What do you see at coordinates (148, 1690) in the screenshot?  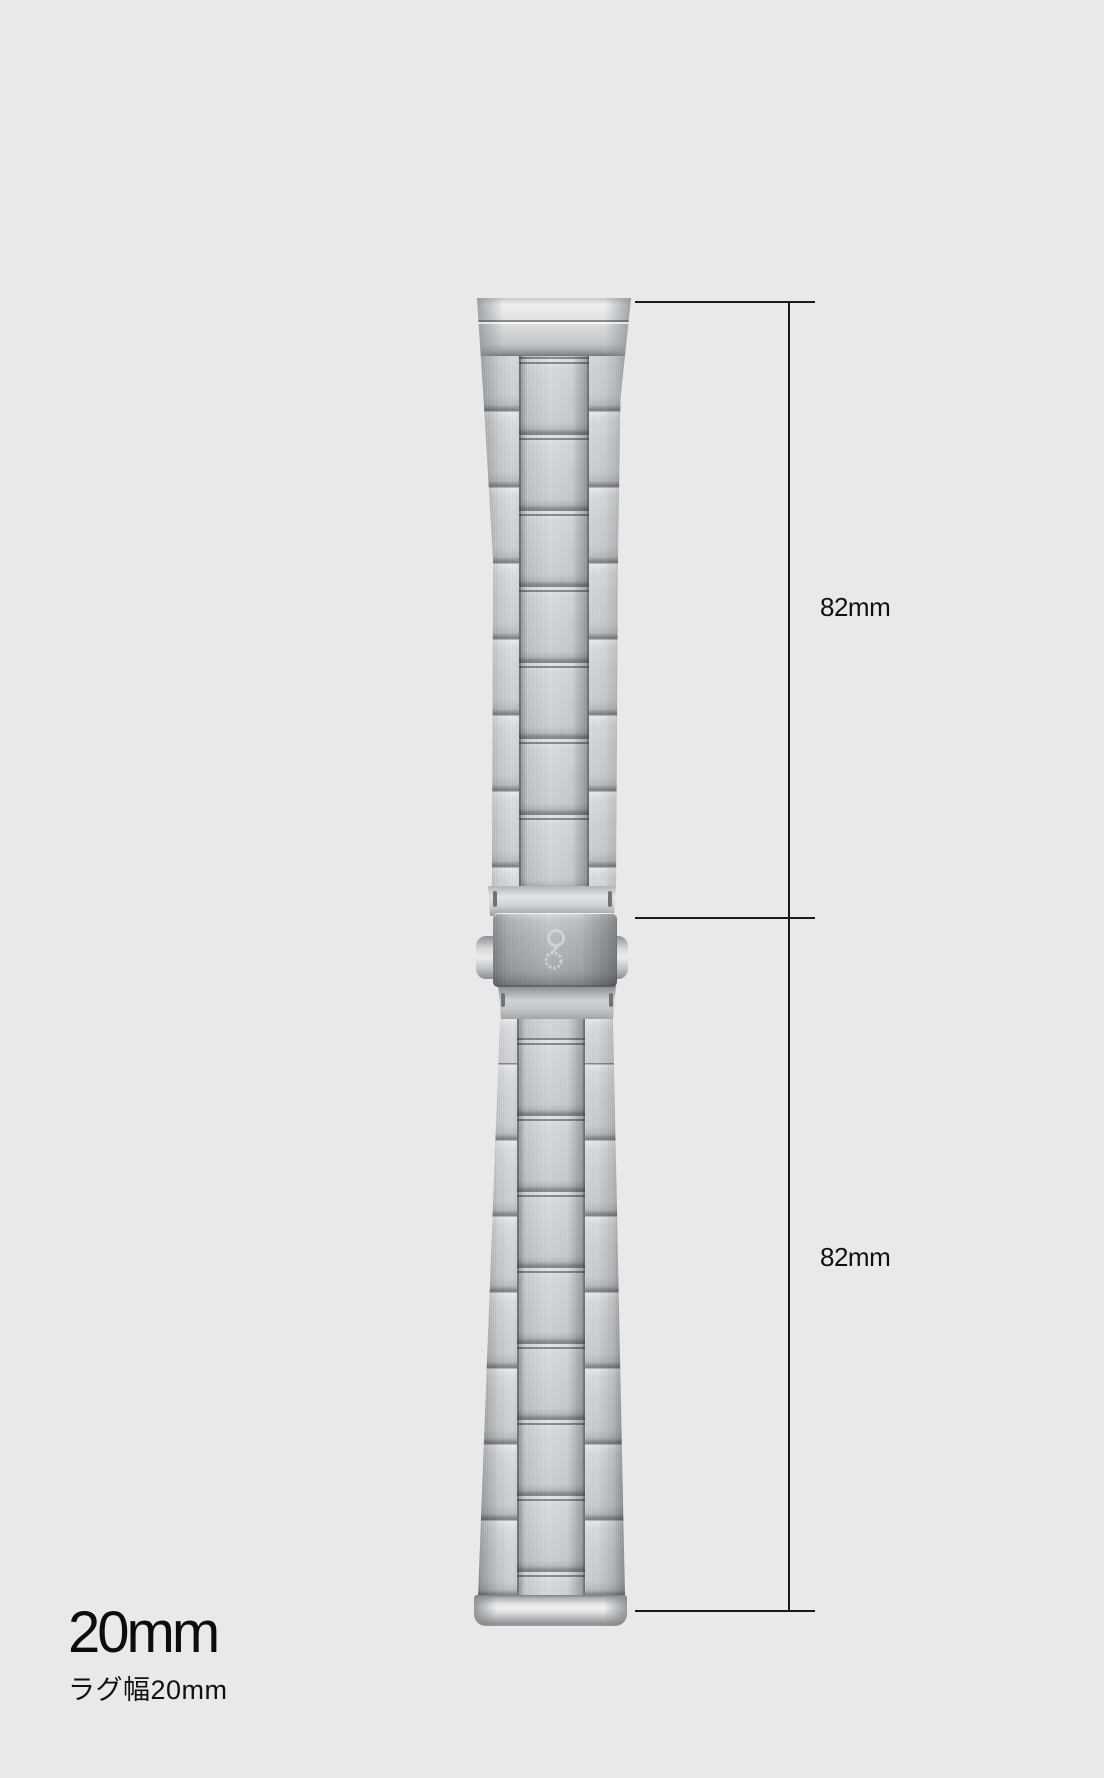 I see `lug-width-description: ラグ幅20mm` at bounding box center [148, 1690].